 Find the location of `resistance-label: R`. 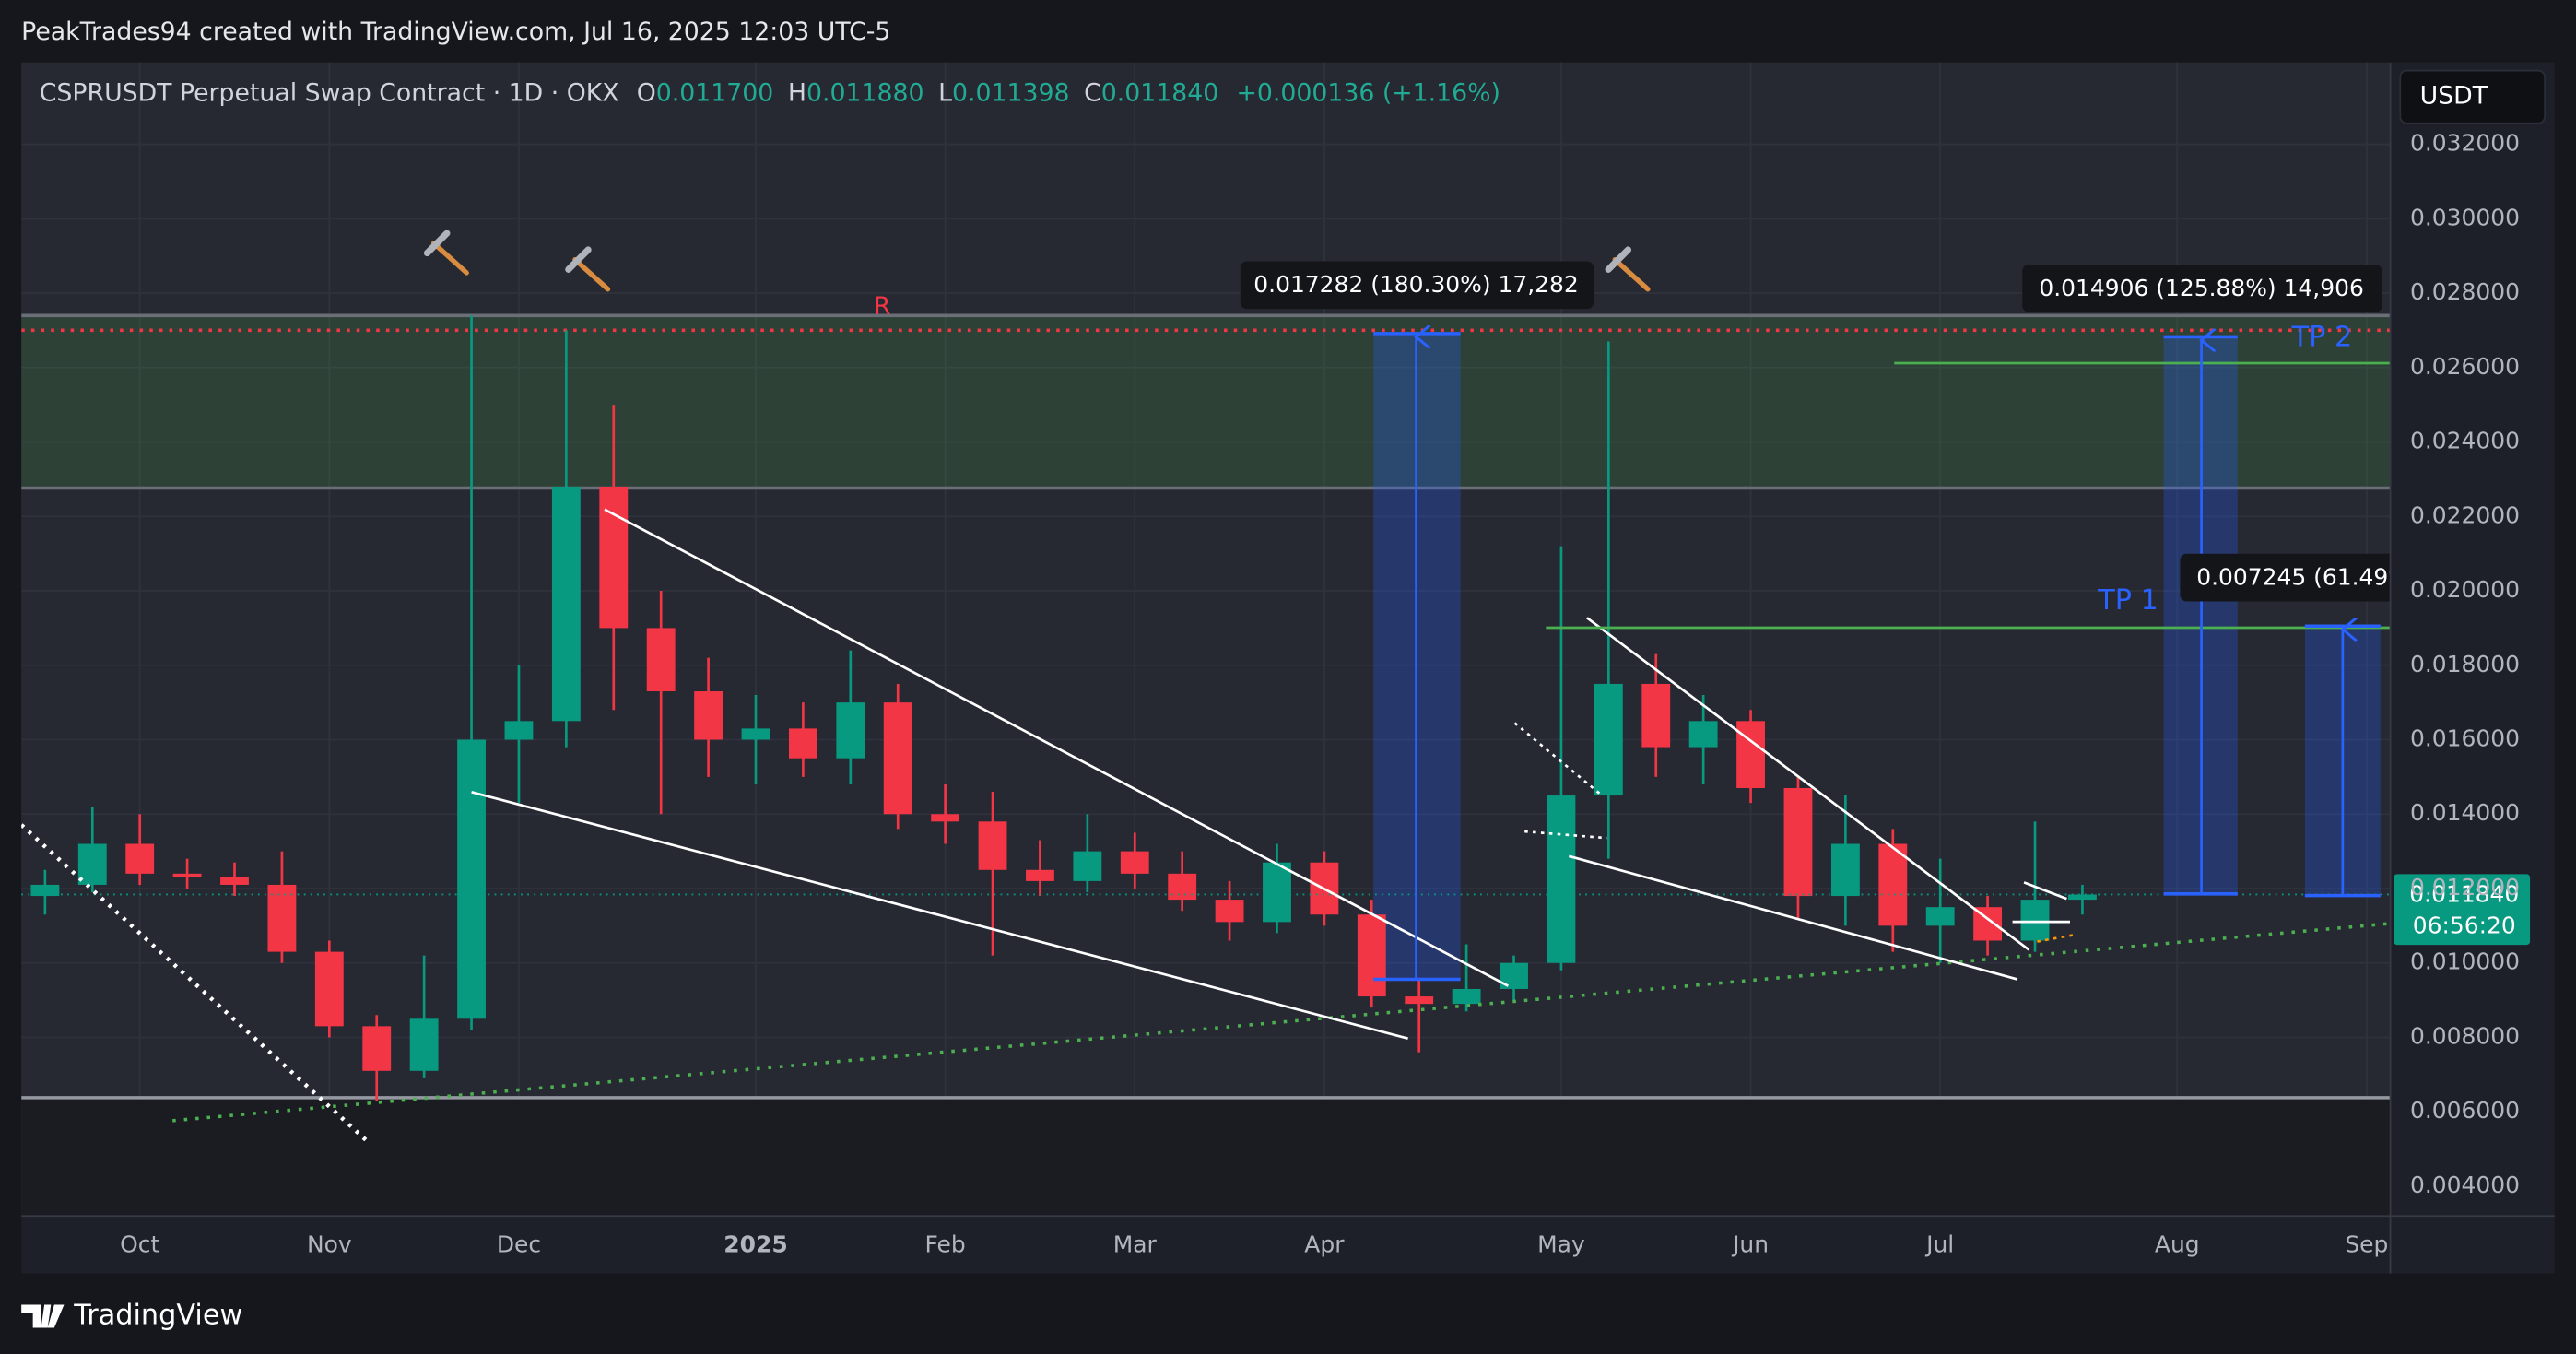

resistance-label: R is located at coordinates (882, 306).